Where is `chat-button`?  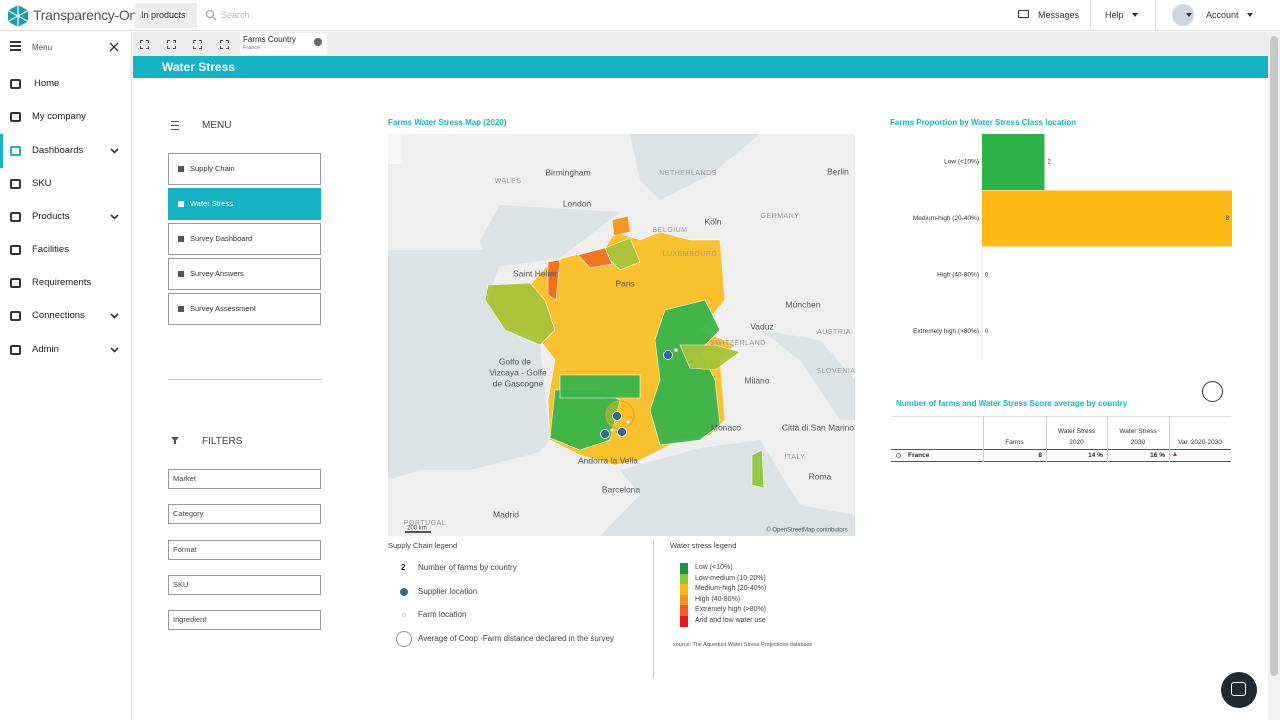 chat-button is located at coordinates (1239, 690).